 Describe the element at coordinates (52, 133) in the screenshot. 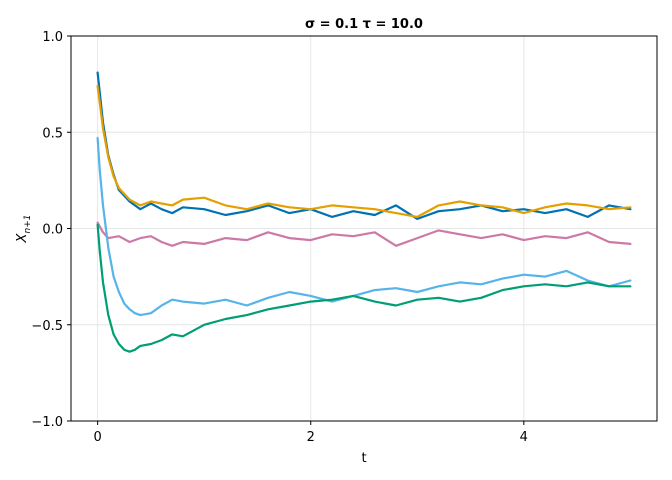

I see `y-tick-label: 0.5` at that location.